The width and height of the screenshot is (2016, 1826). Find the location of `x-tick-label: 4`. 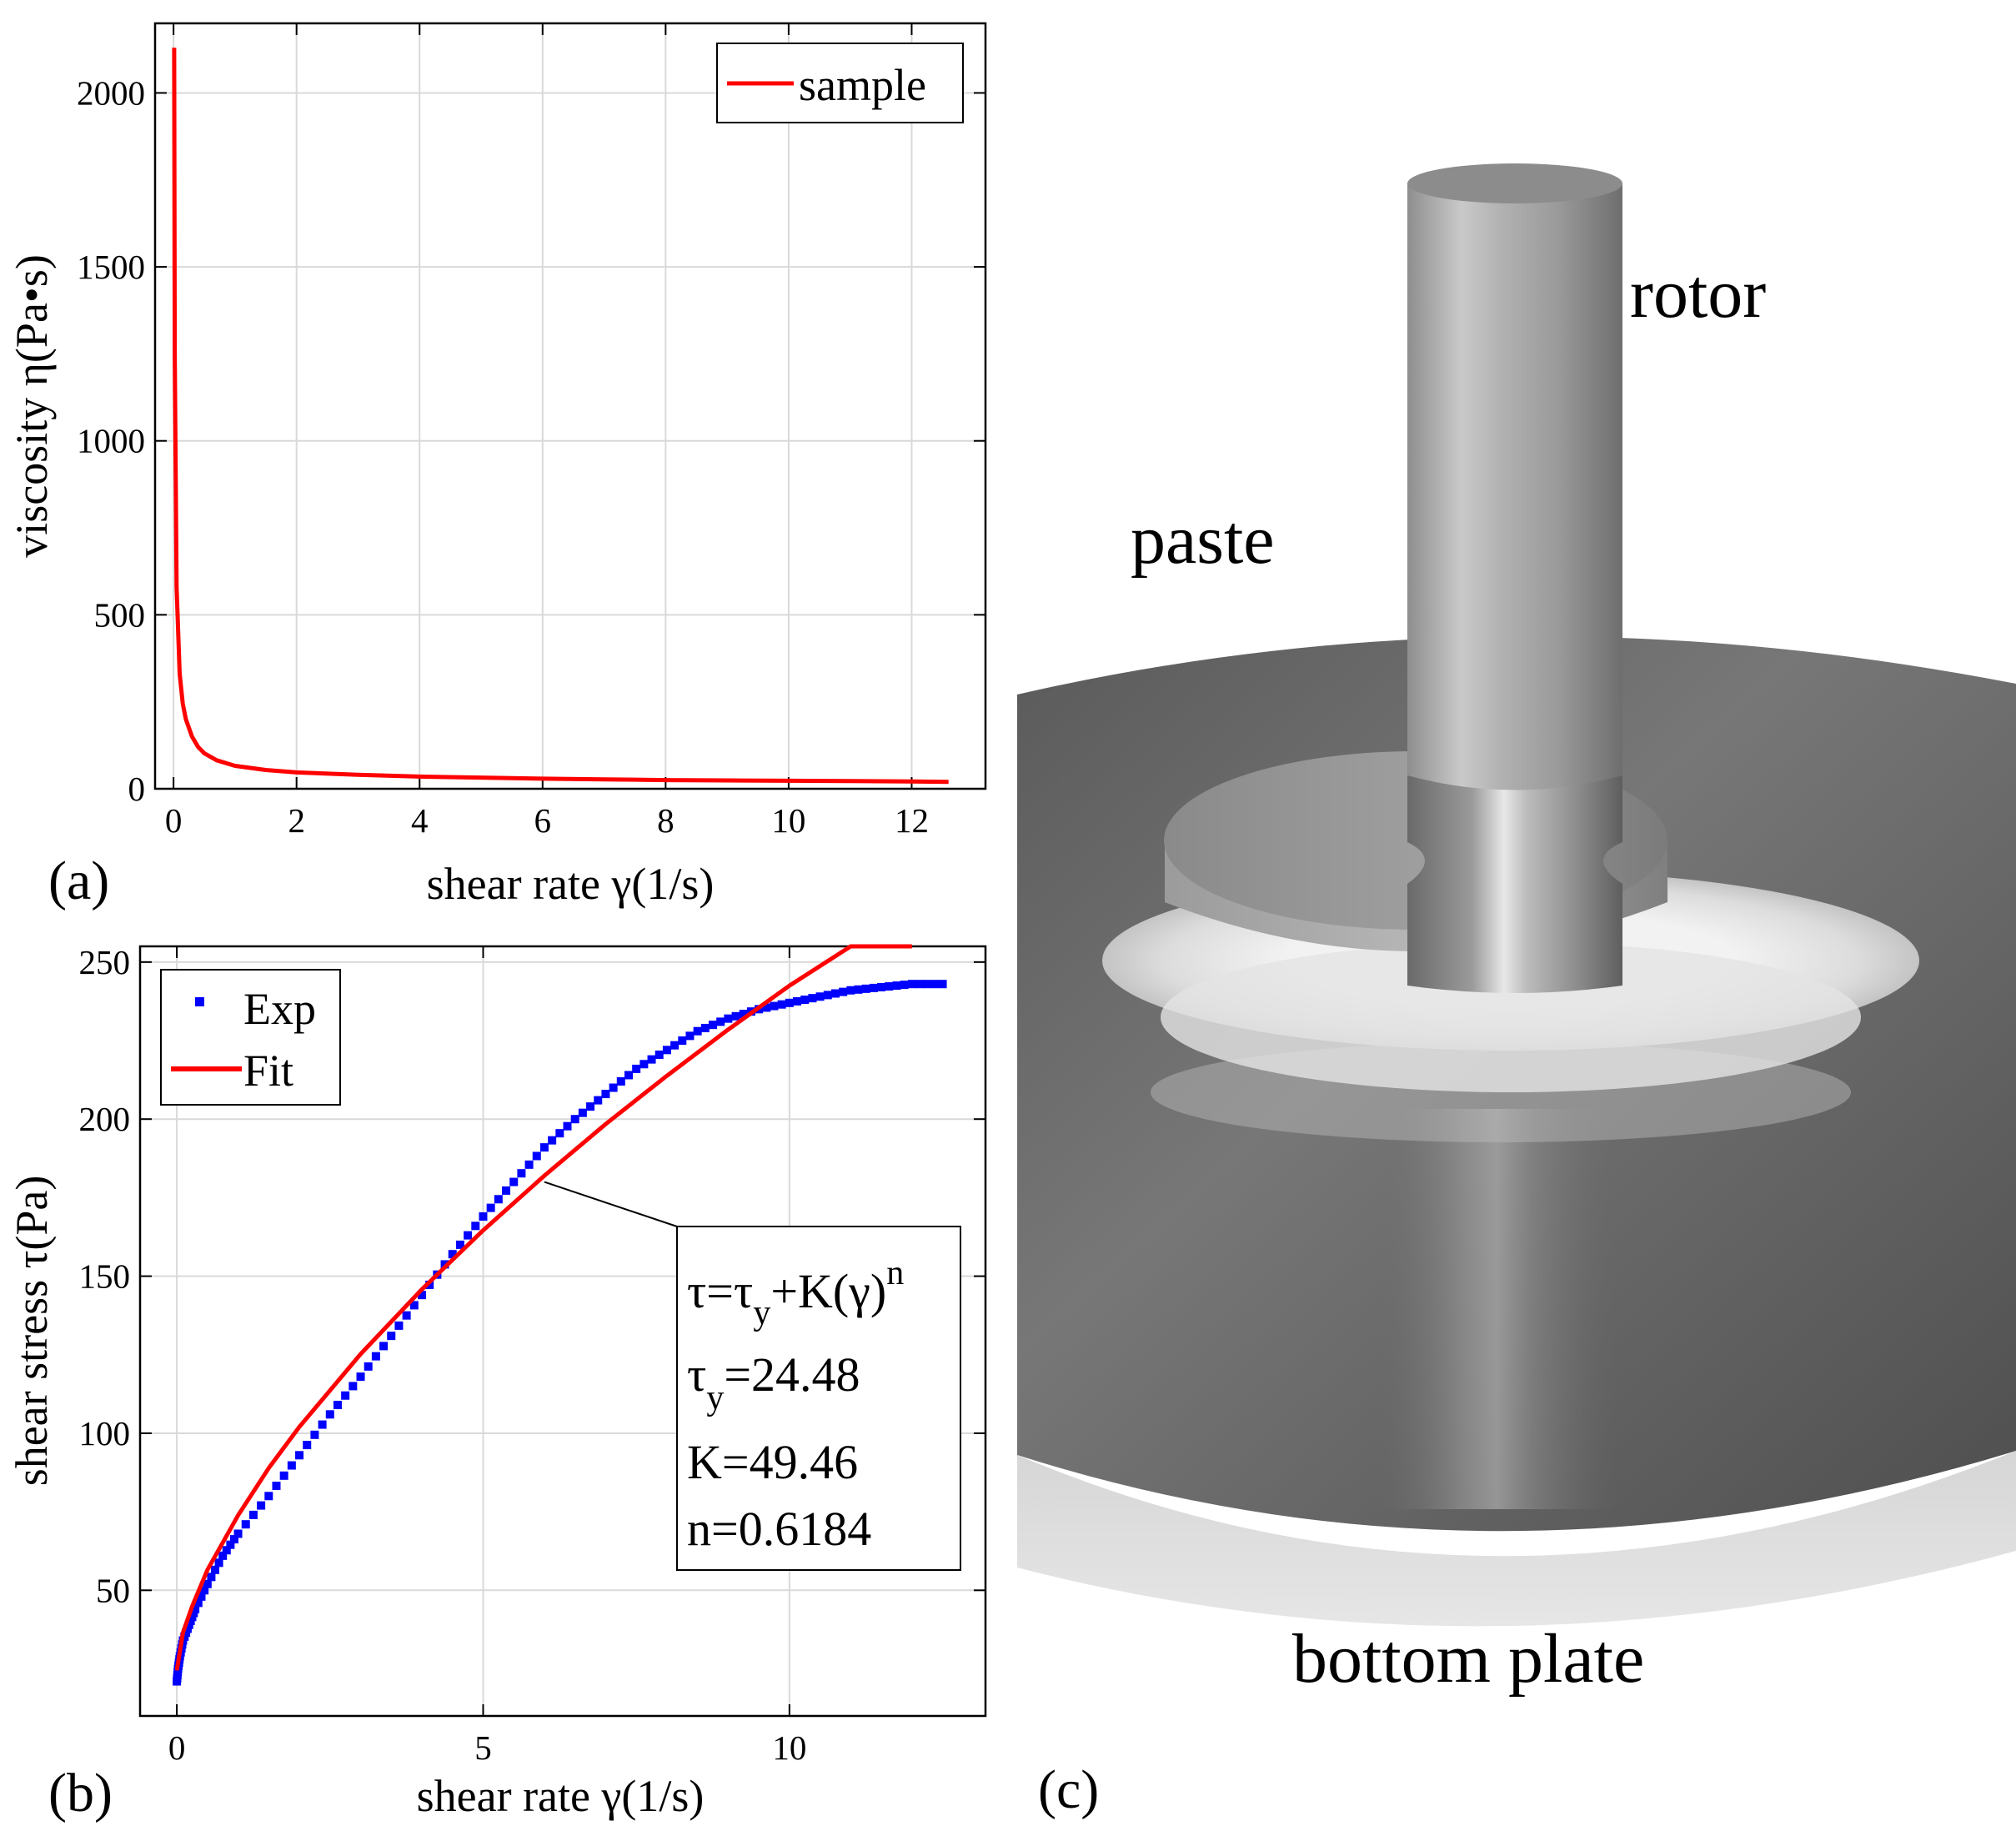

x-tick-label: 4 is located at coordinates (420, 820).